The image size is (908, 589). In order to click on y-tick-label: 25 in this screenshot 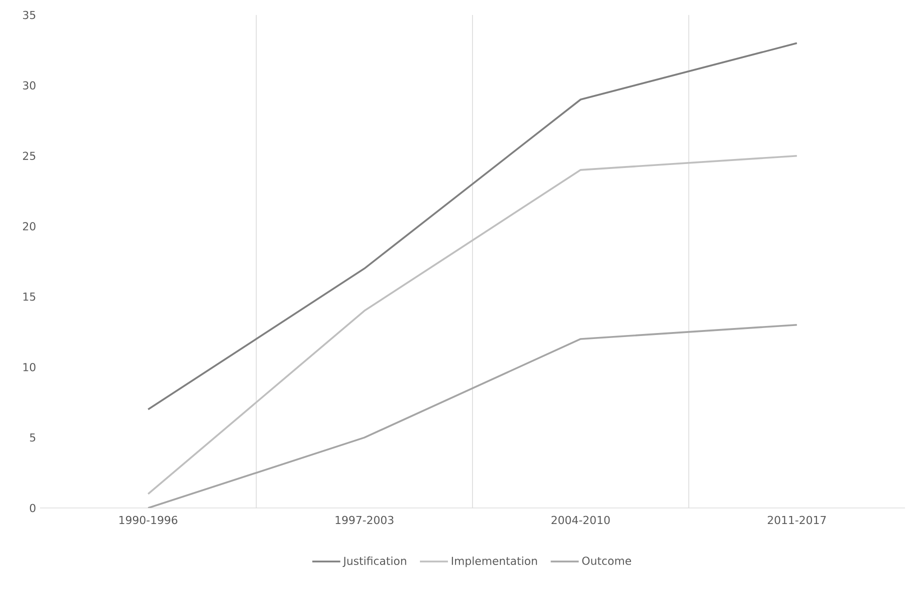, I will do `click(29, 156)`.